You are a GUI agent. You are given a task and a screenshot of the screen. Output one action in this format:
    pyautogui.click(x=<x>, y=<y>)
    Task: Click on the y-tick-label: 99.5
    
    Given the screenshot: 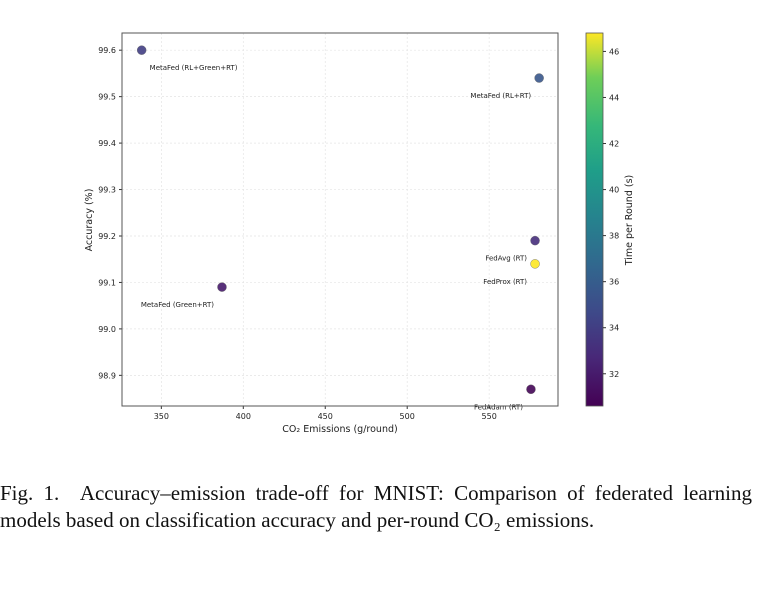 What is the action you would take?
    pyautogui.click(x=107, y=97)
    